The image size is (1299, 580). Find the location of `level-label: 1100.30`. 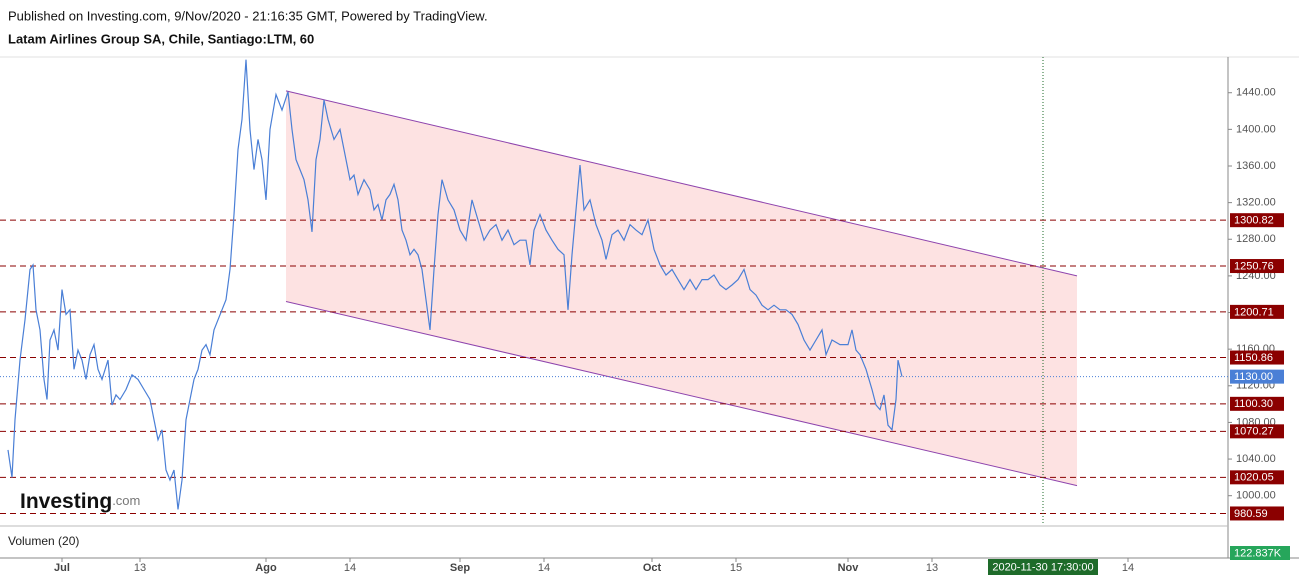

level-label: 1100.30 is located at coordinates (1253, 404).